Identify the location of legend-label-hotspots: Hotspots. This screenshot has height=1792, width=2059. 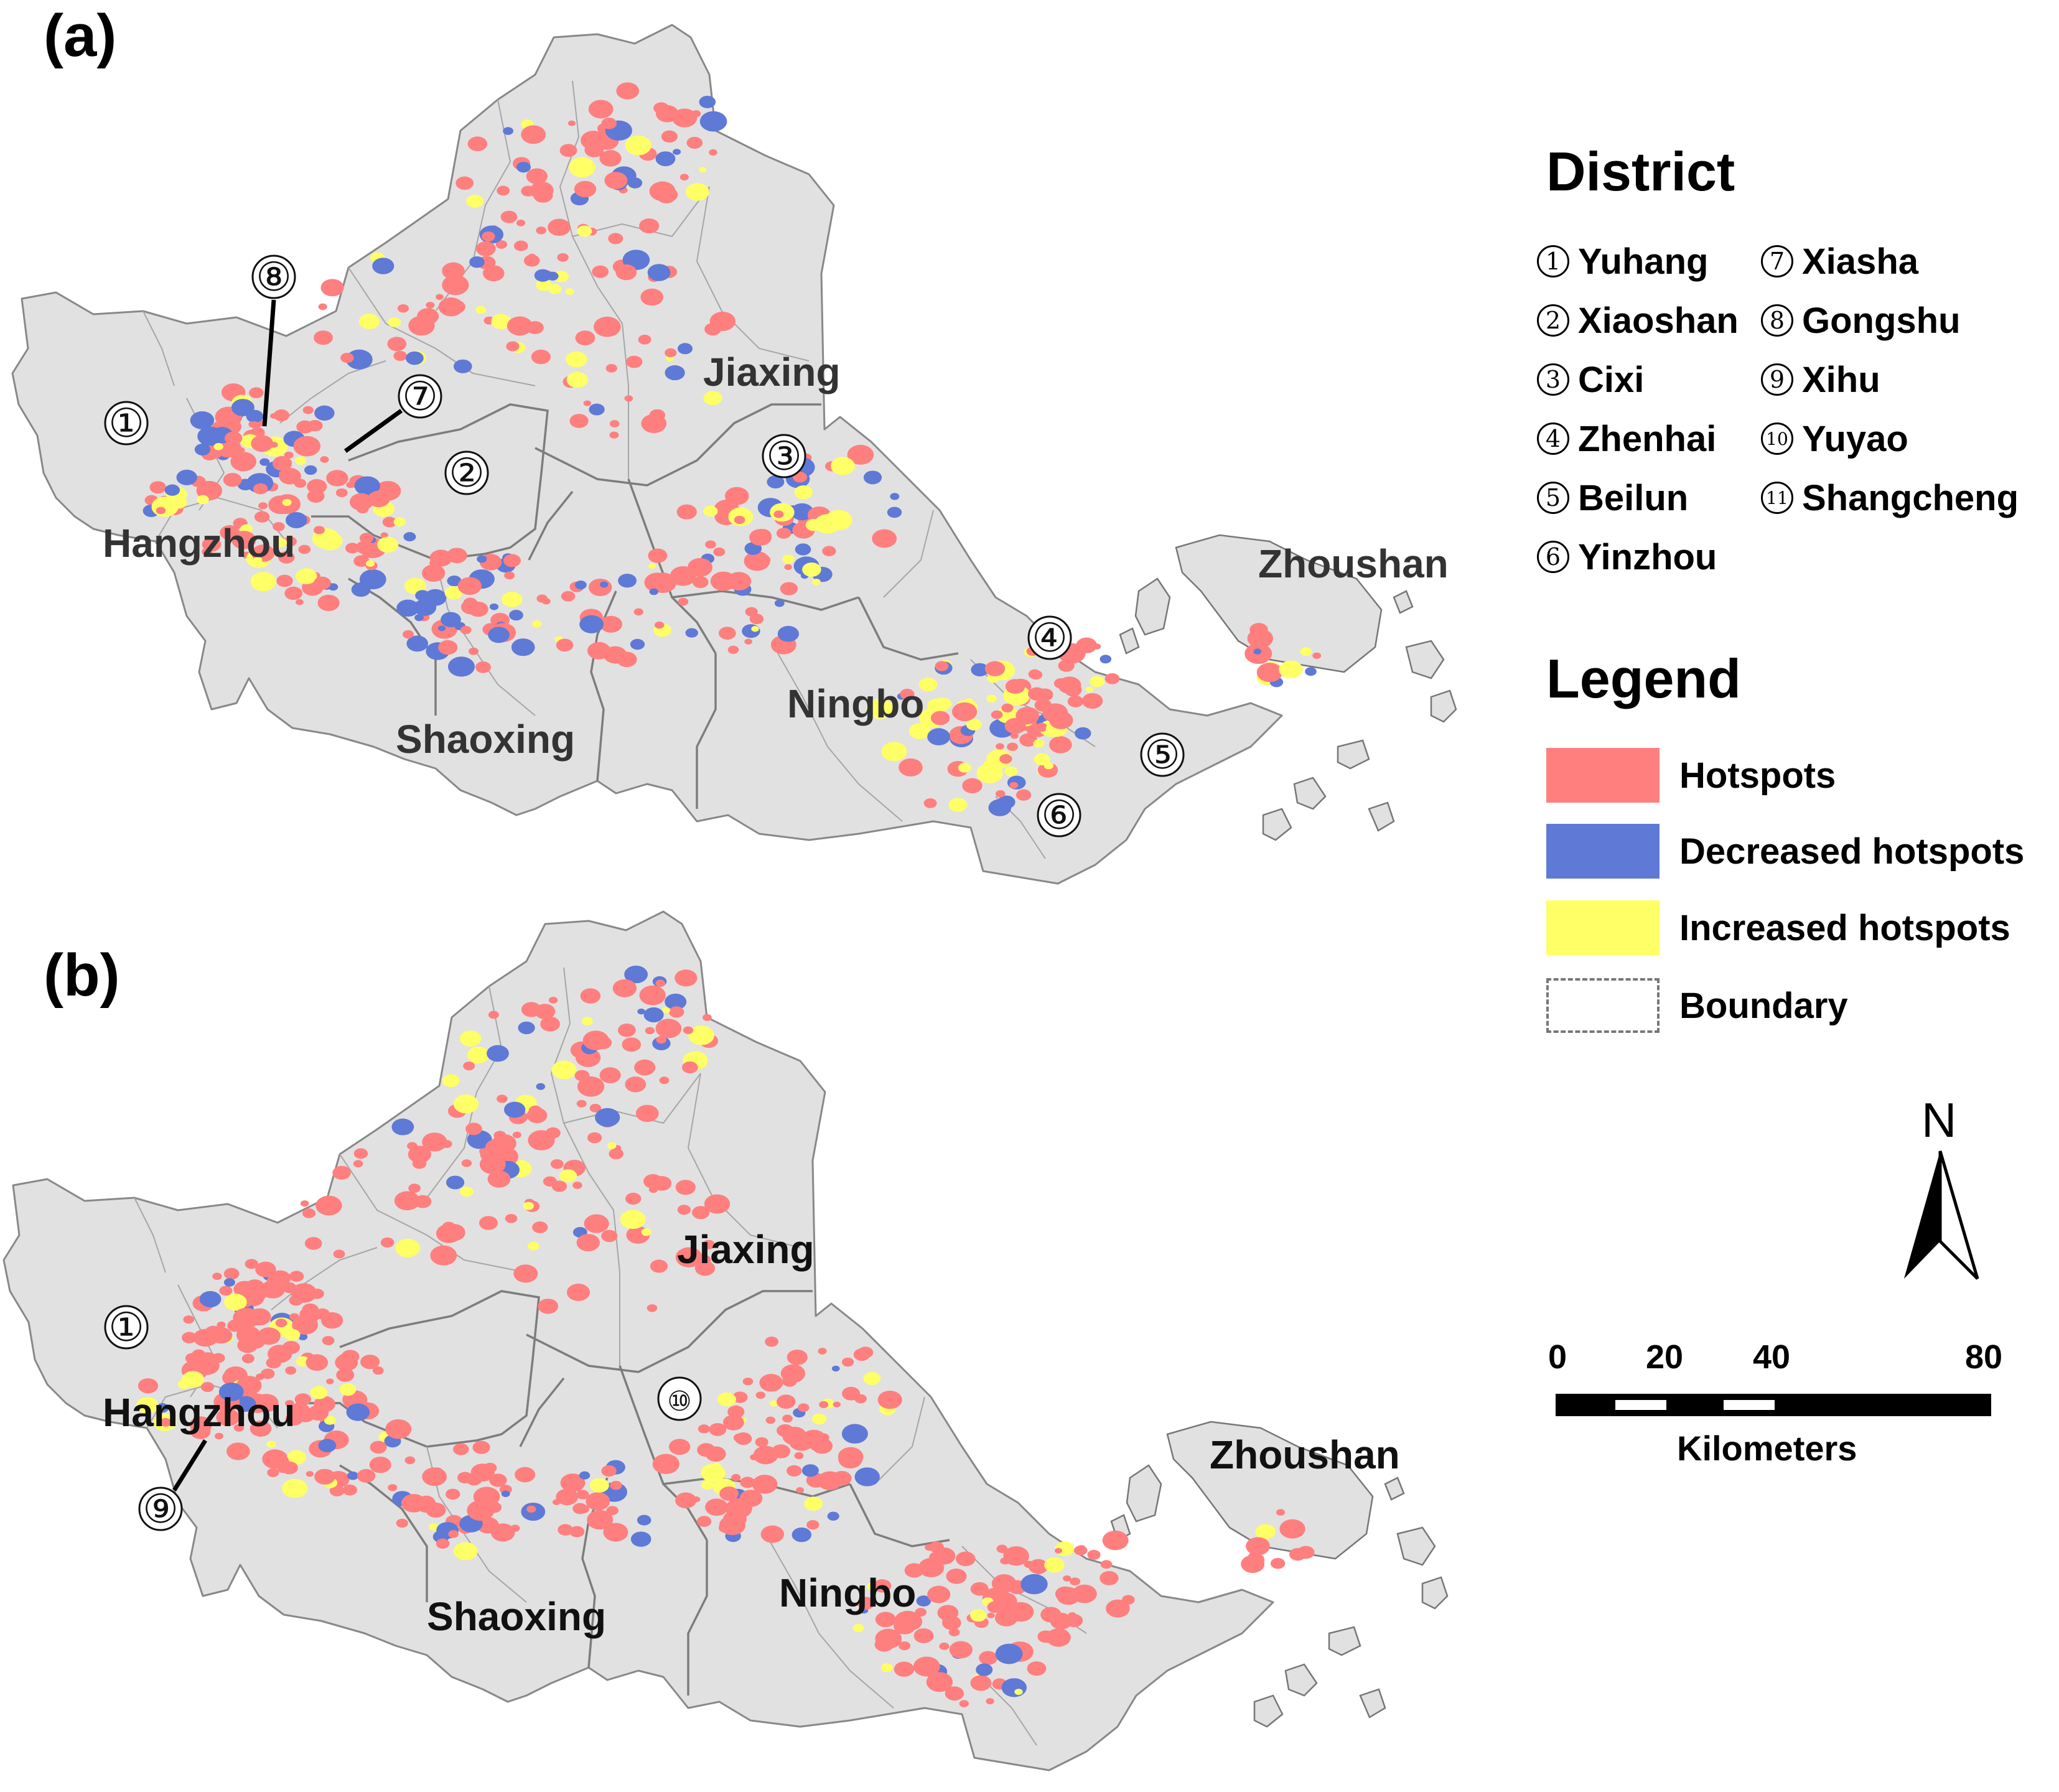
(1757, 775).